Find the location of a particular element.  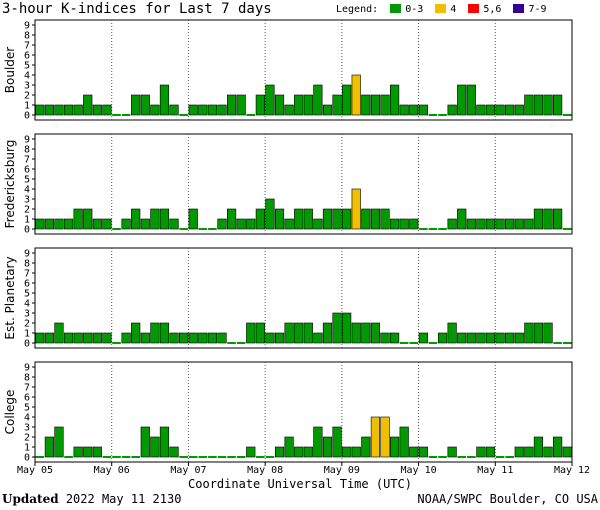

y-tick-label-college: 9 is located at coordinates (27, 368).